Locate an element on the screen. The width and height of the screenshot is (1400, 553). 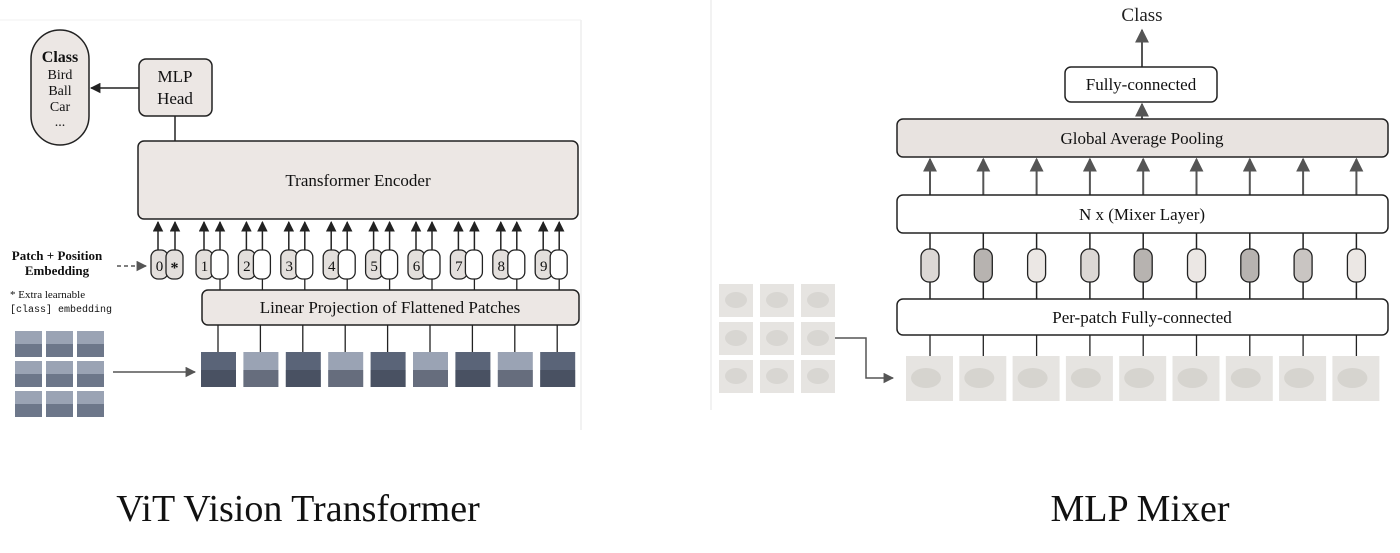
patch-token-number: 6 is located at coordinates (417, 267).